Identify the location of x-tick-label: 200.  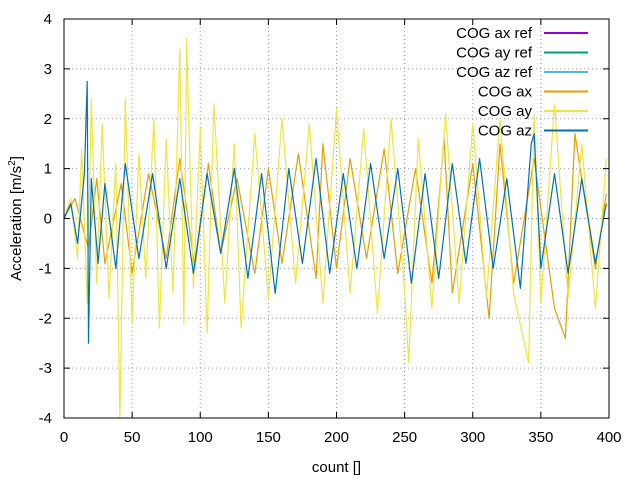
(336, 437).